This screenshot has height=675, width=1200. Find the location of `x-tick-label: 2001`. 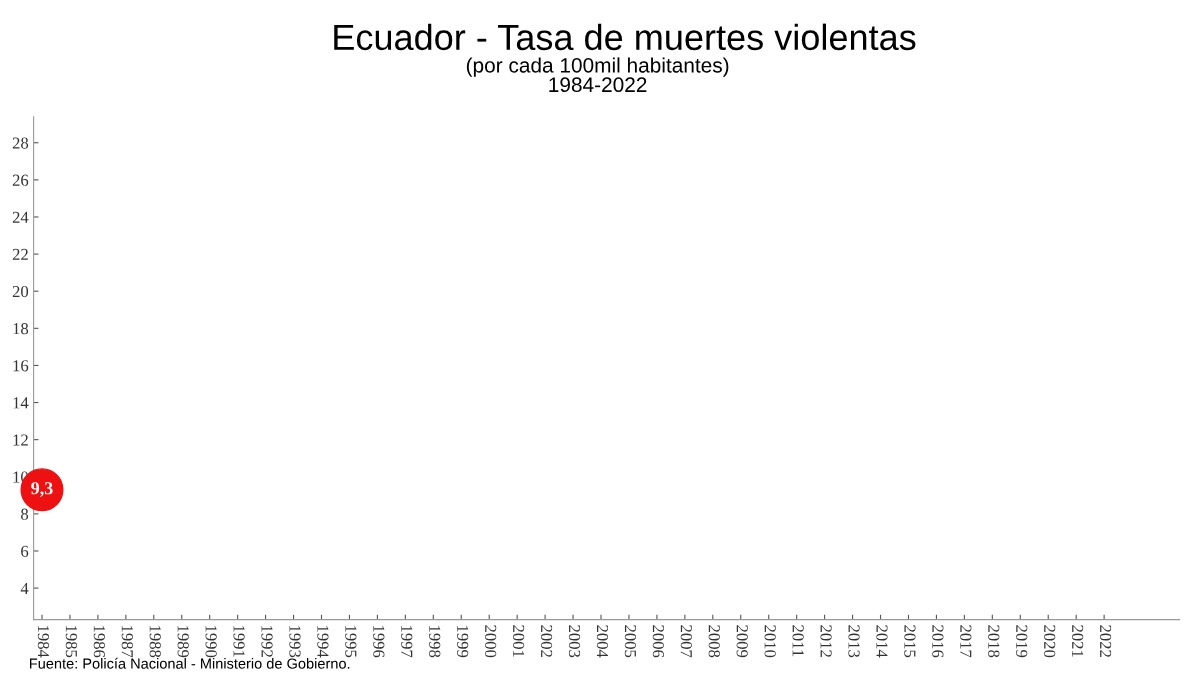

x-tick-label: 2001 is located at coordinates (518, 641).